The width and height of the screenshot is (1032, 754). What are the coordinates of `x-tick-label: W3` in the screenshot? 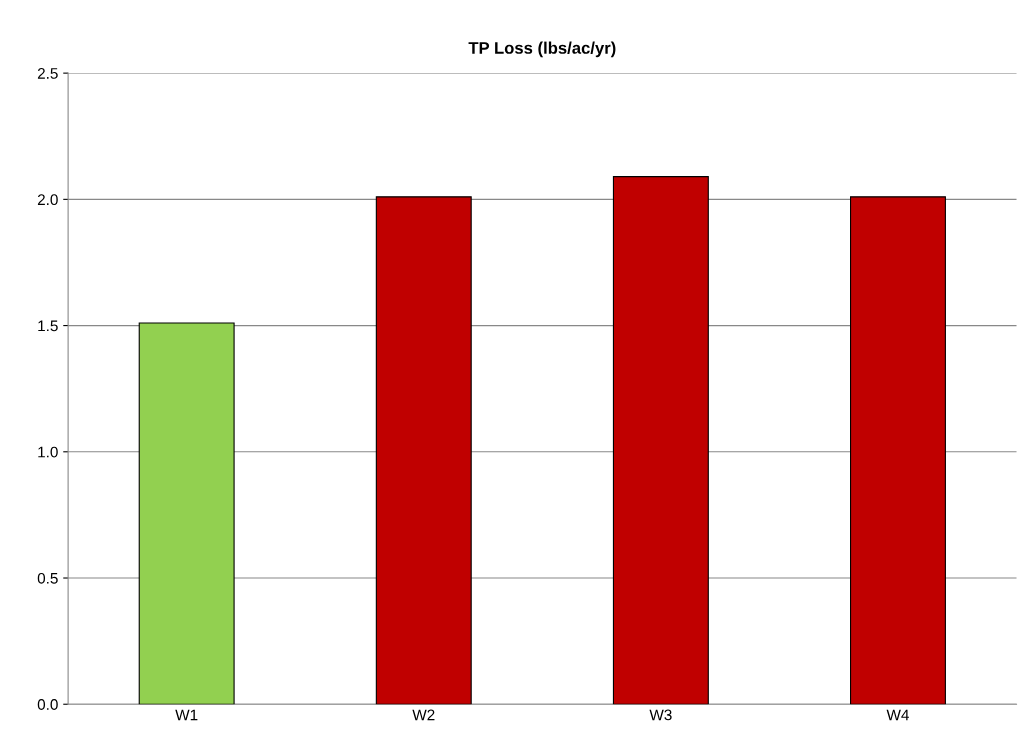 It's located at (660, 715).